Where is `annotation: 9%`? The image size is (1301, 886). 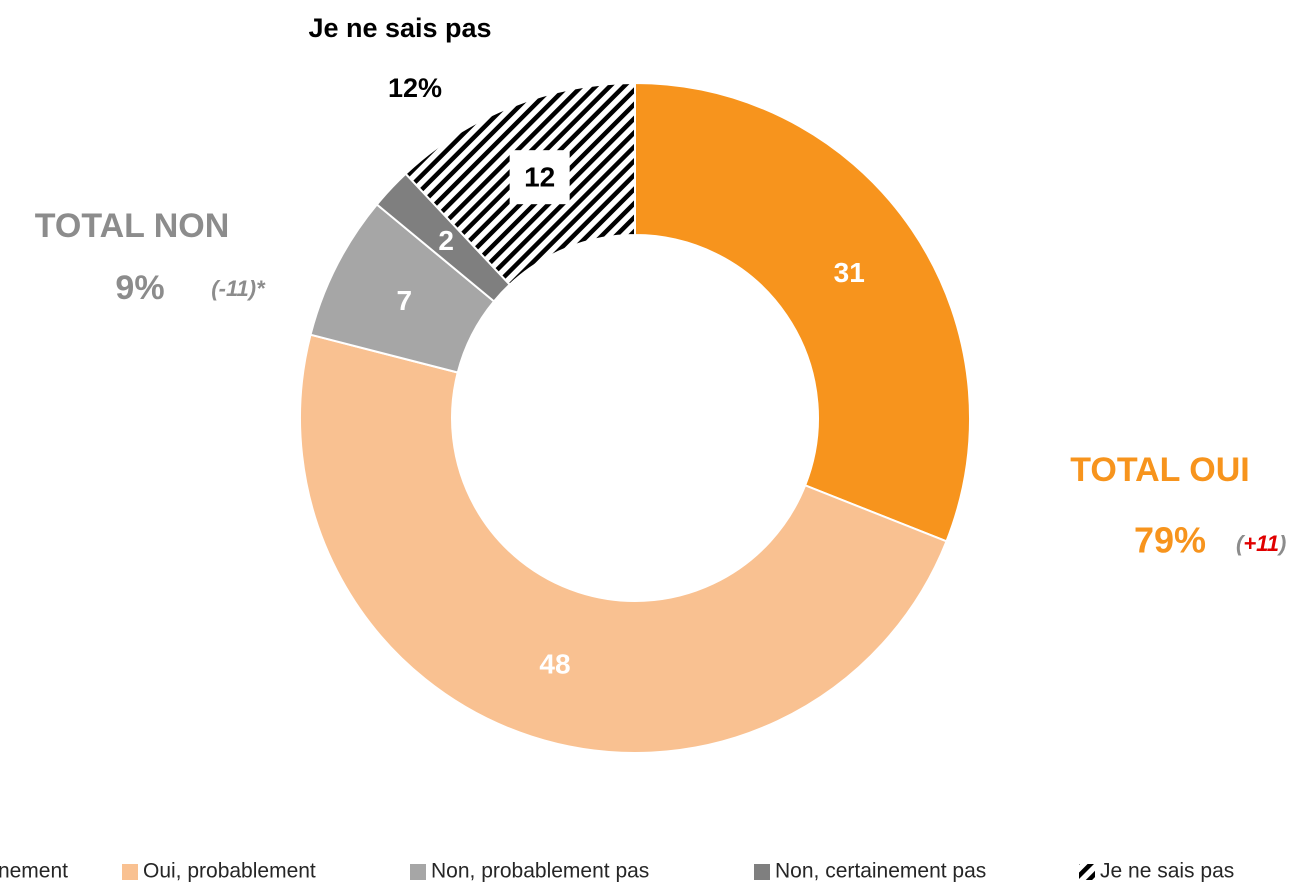 annotation: 9% is located at coordinates (139, 288).